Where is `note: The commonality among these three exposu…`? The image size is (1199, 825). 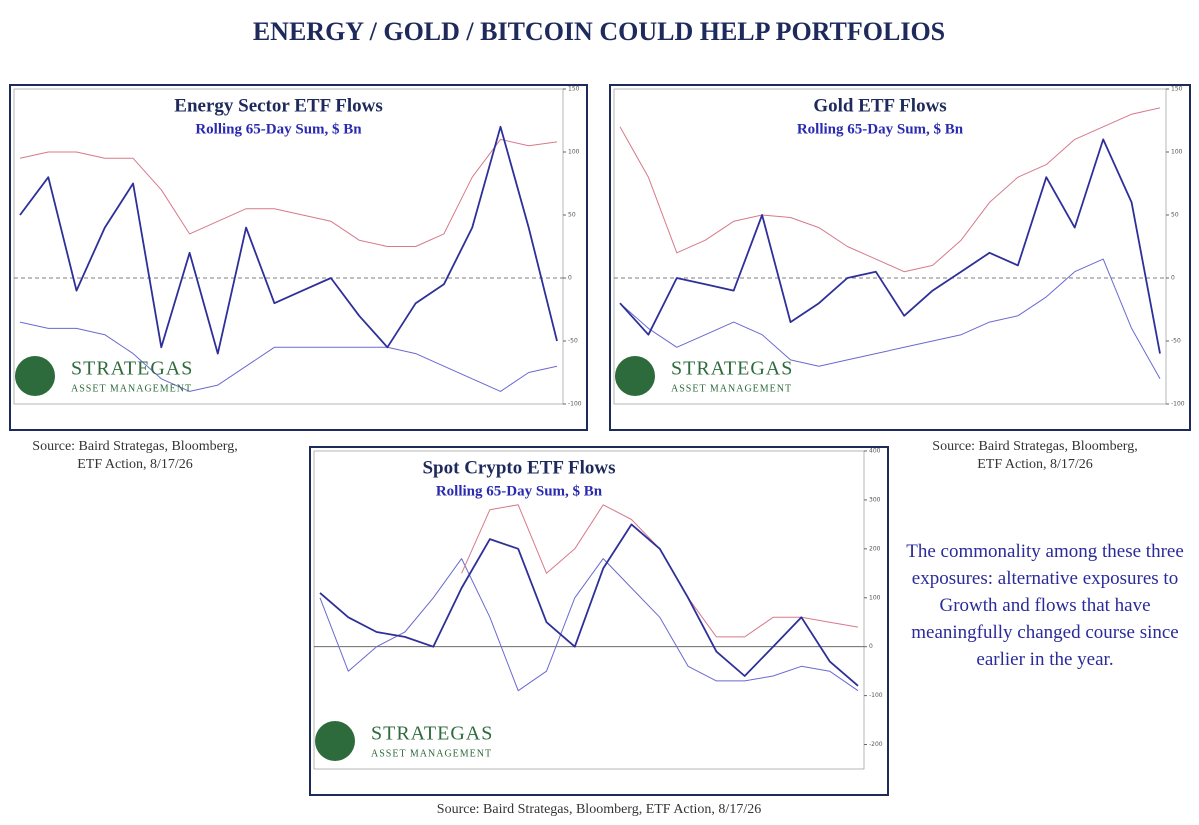 note: The commonality among these three exposu… is located at coordinates (1045, 605).